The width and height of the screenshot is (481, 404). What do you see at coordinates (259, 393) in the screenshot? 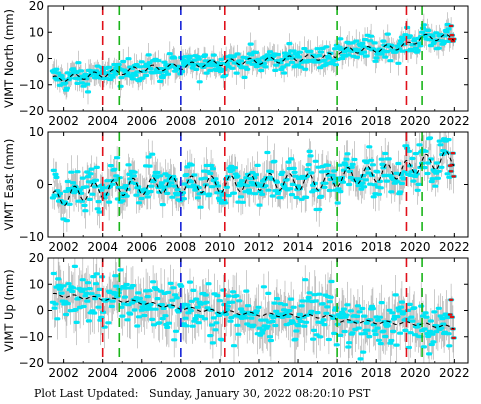
I see `footer-timestamp: Sunday, January 30, 2022 08:20:10 PST` at bounding box center [259, 393].